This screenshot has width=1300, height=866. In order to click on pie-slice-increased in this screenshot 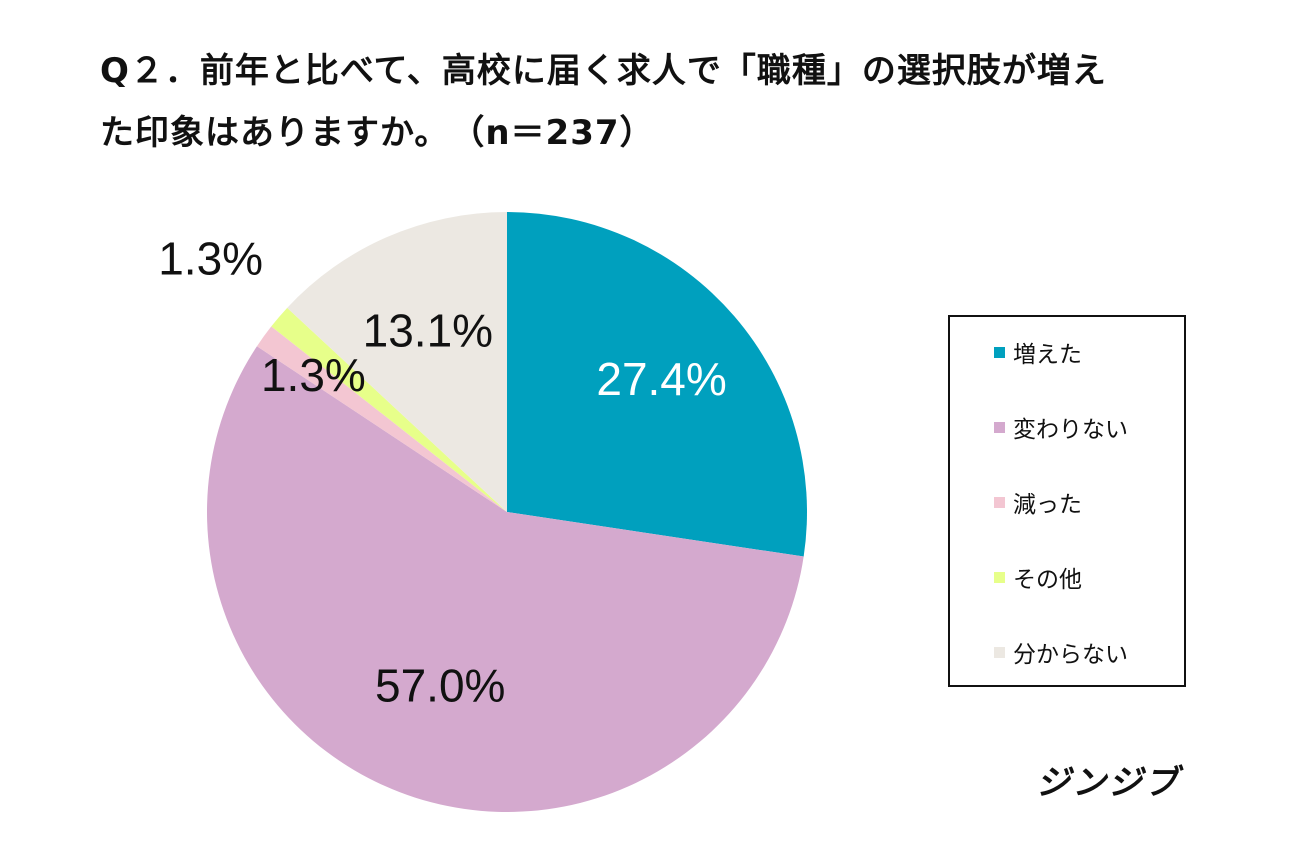, I will do `click(657, 384)`.